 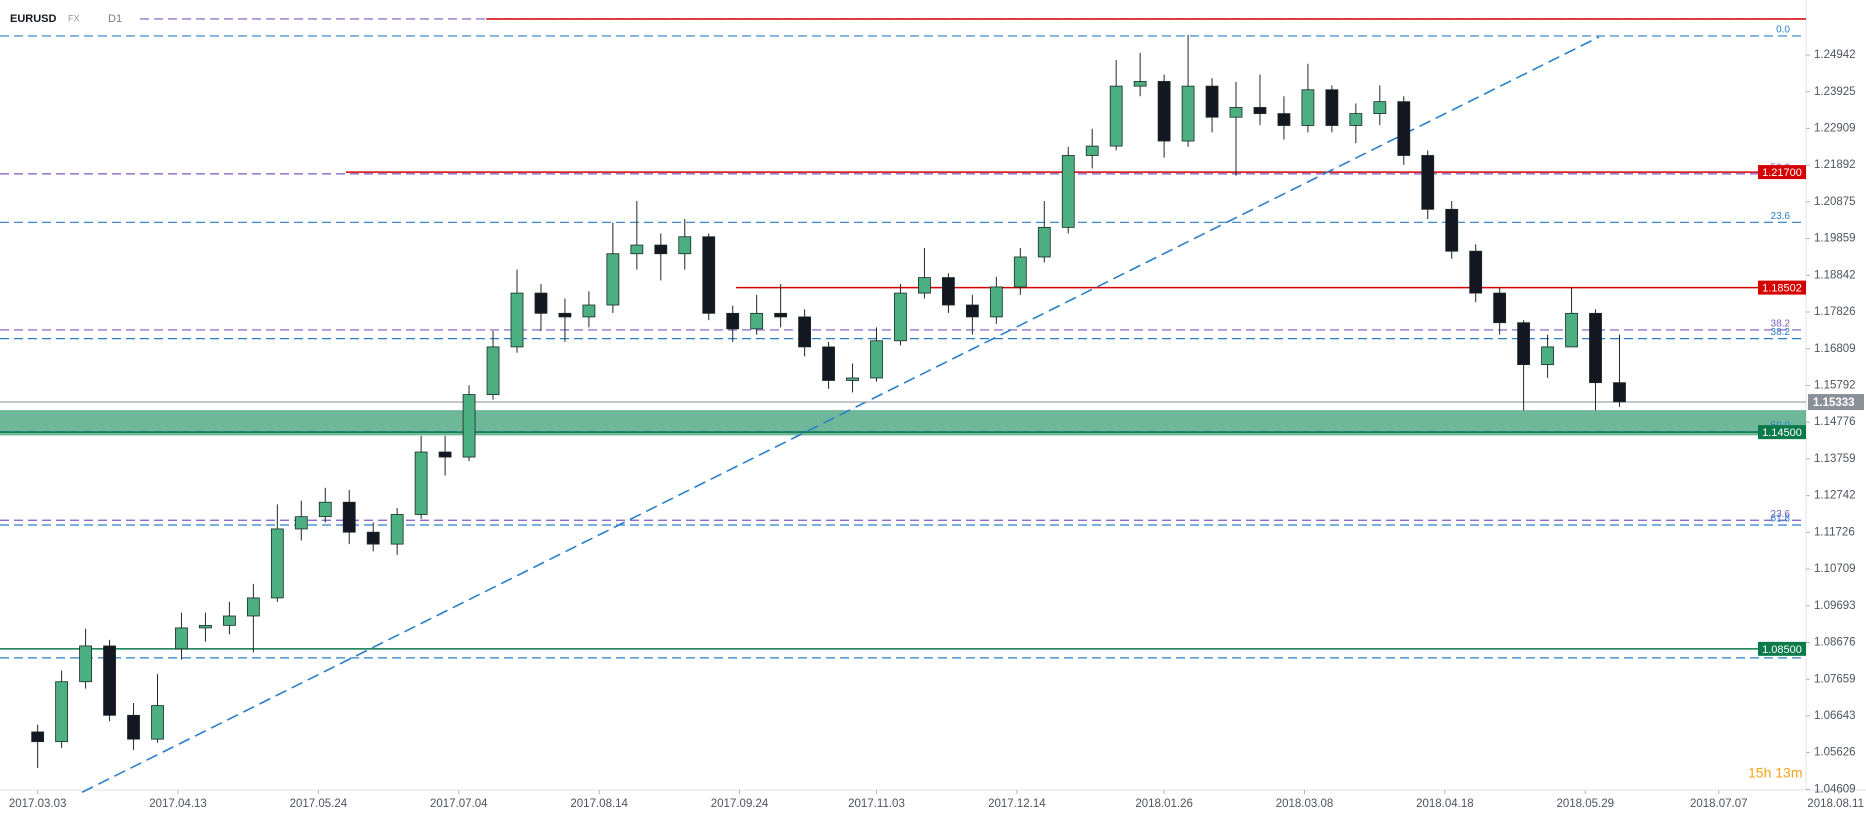 I want to click on header-bg, so click(x=70, y=19).